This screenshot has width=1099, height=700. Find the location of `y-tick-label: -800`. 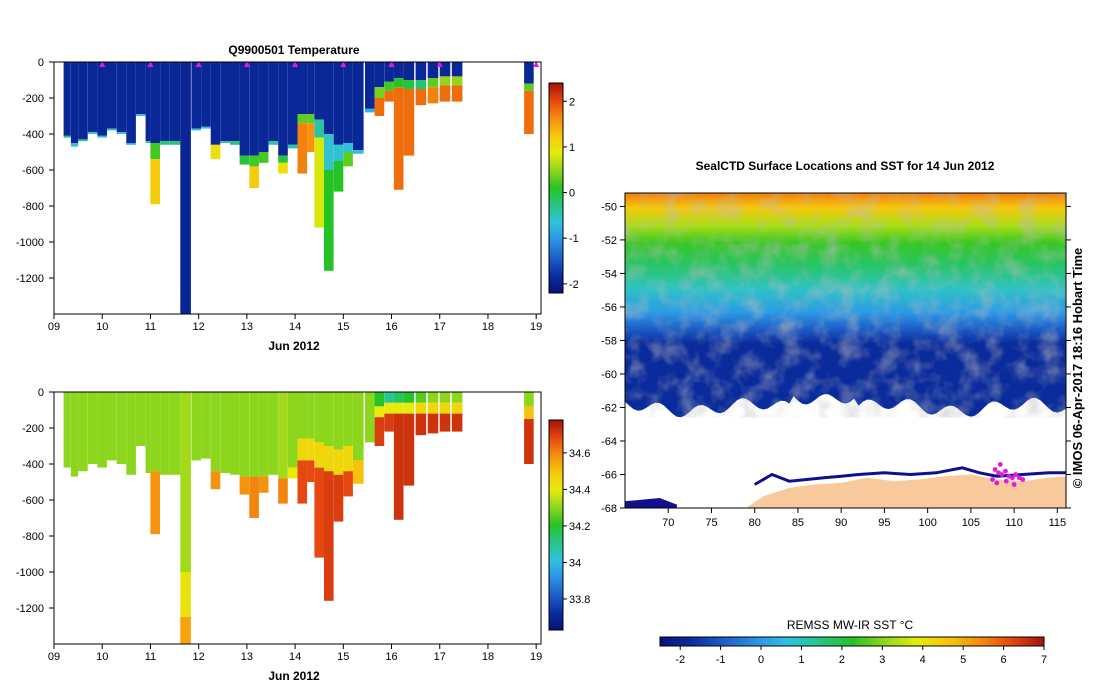

y-tick-label: -800 is located at coordinates (33, 537).